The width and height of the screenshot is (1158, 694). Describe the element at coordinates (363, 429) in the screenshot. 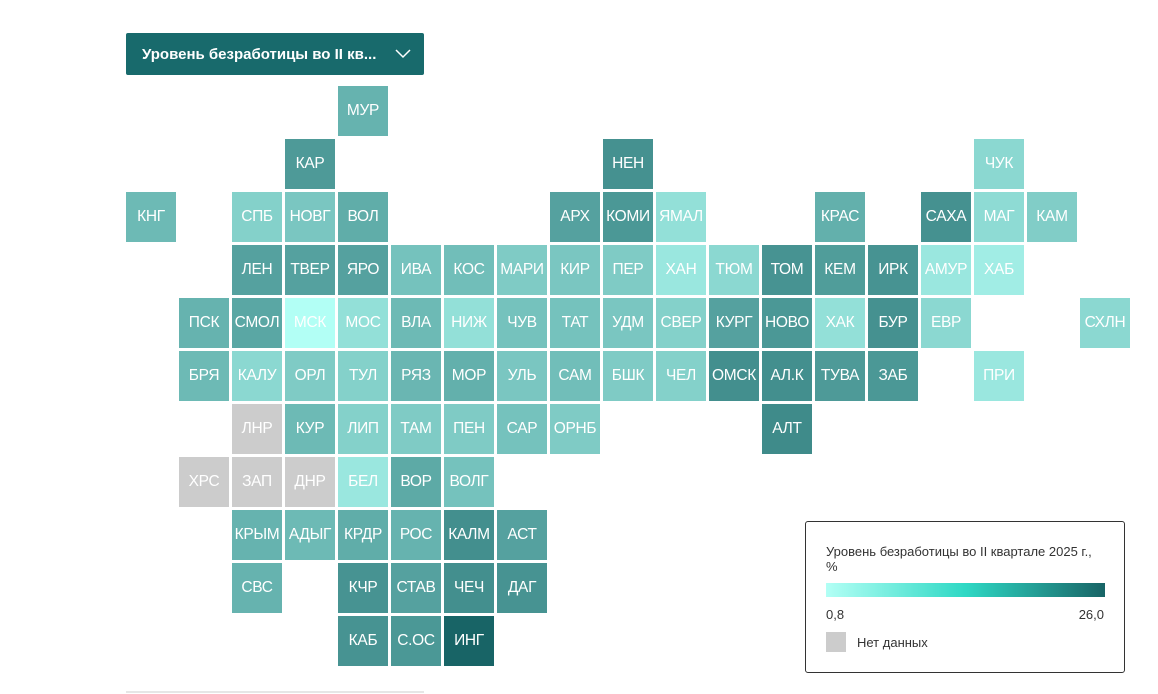

I see `region-tile-лип: ЛИП` at that location.